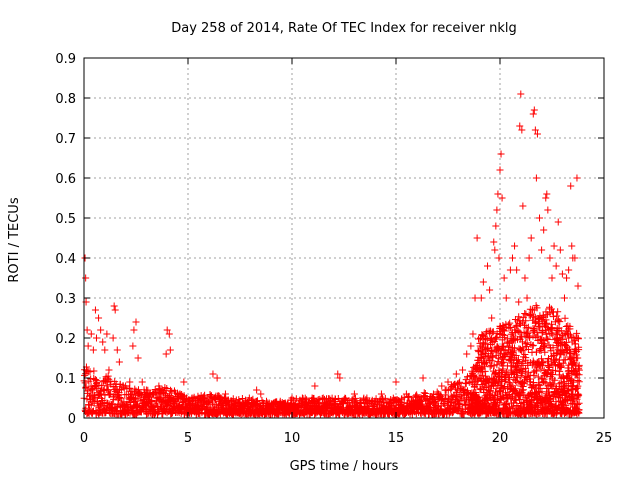  I want to click on x-tick-label: 0, so click(84, 438).